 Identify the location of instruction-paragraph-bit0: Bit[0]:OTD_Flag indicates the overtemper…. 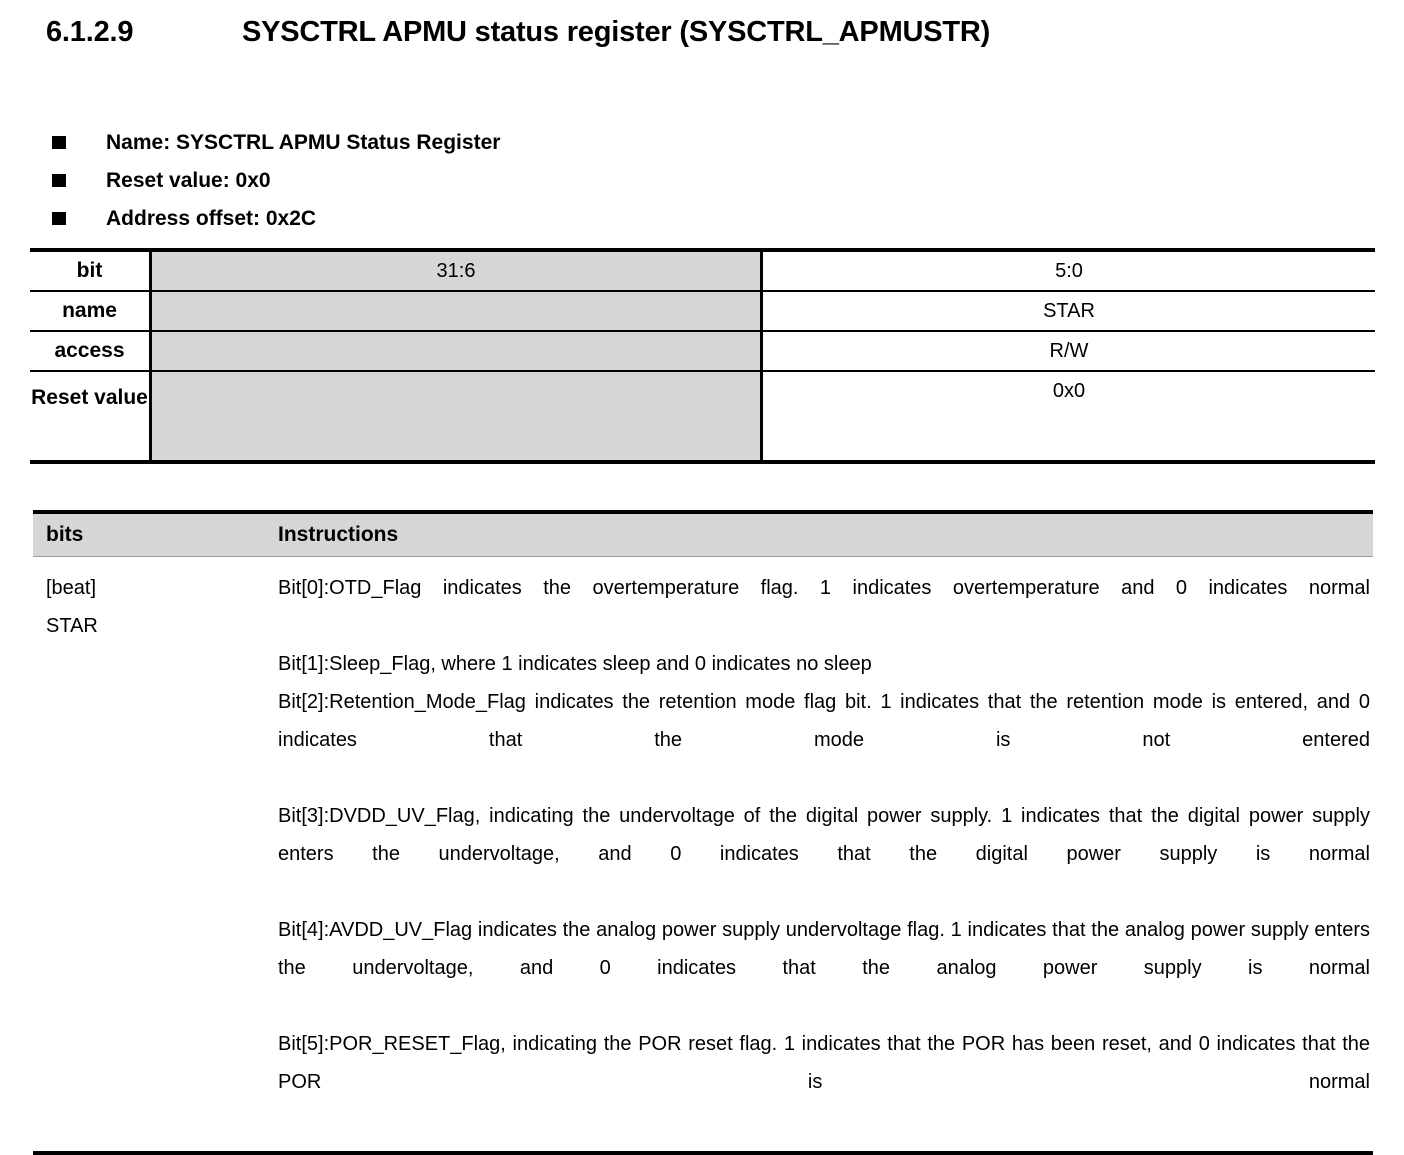
(824, 588).